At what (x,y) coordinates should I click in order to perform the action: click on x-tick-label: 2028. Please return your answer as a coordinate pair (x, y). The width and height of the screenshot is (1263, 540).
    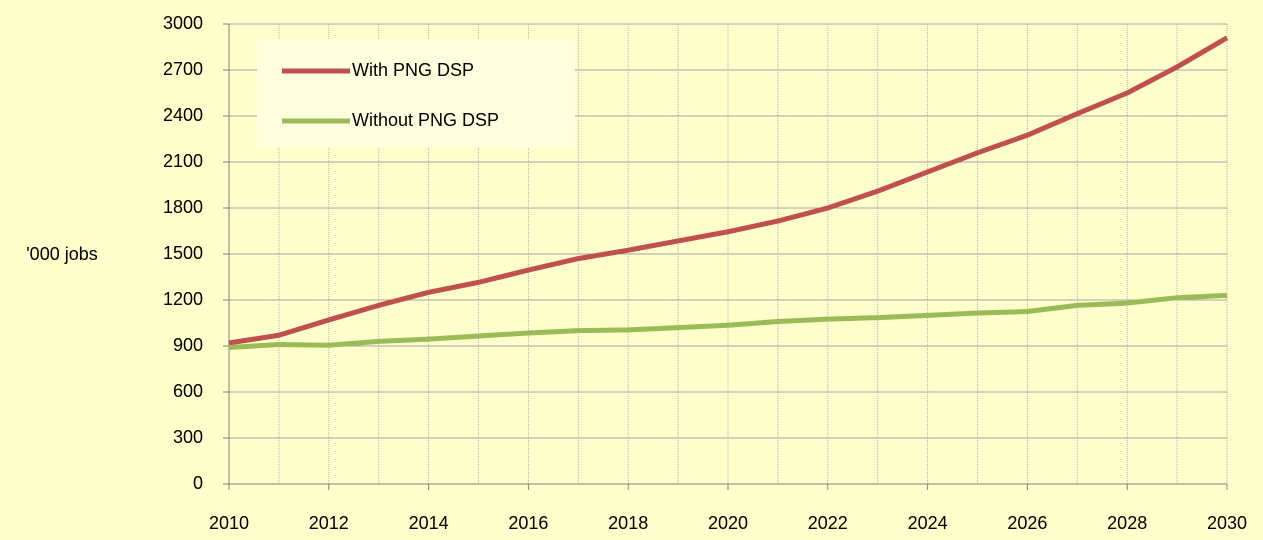
    Looking at the image, I should click on (1127, 523).